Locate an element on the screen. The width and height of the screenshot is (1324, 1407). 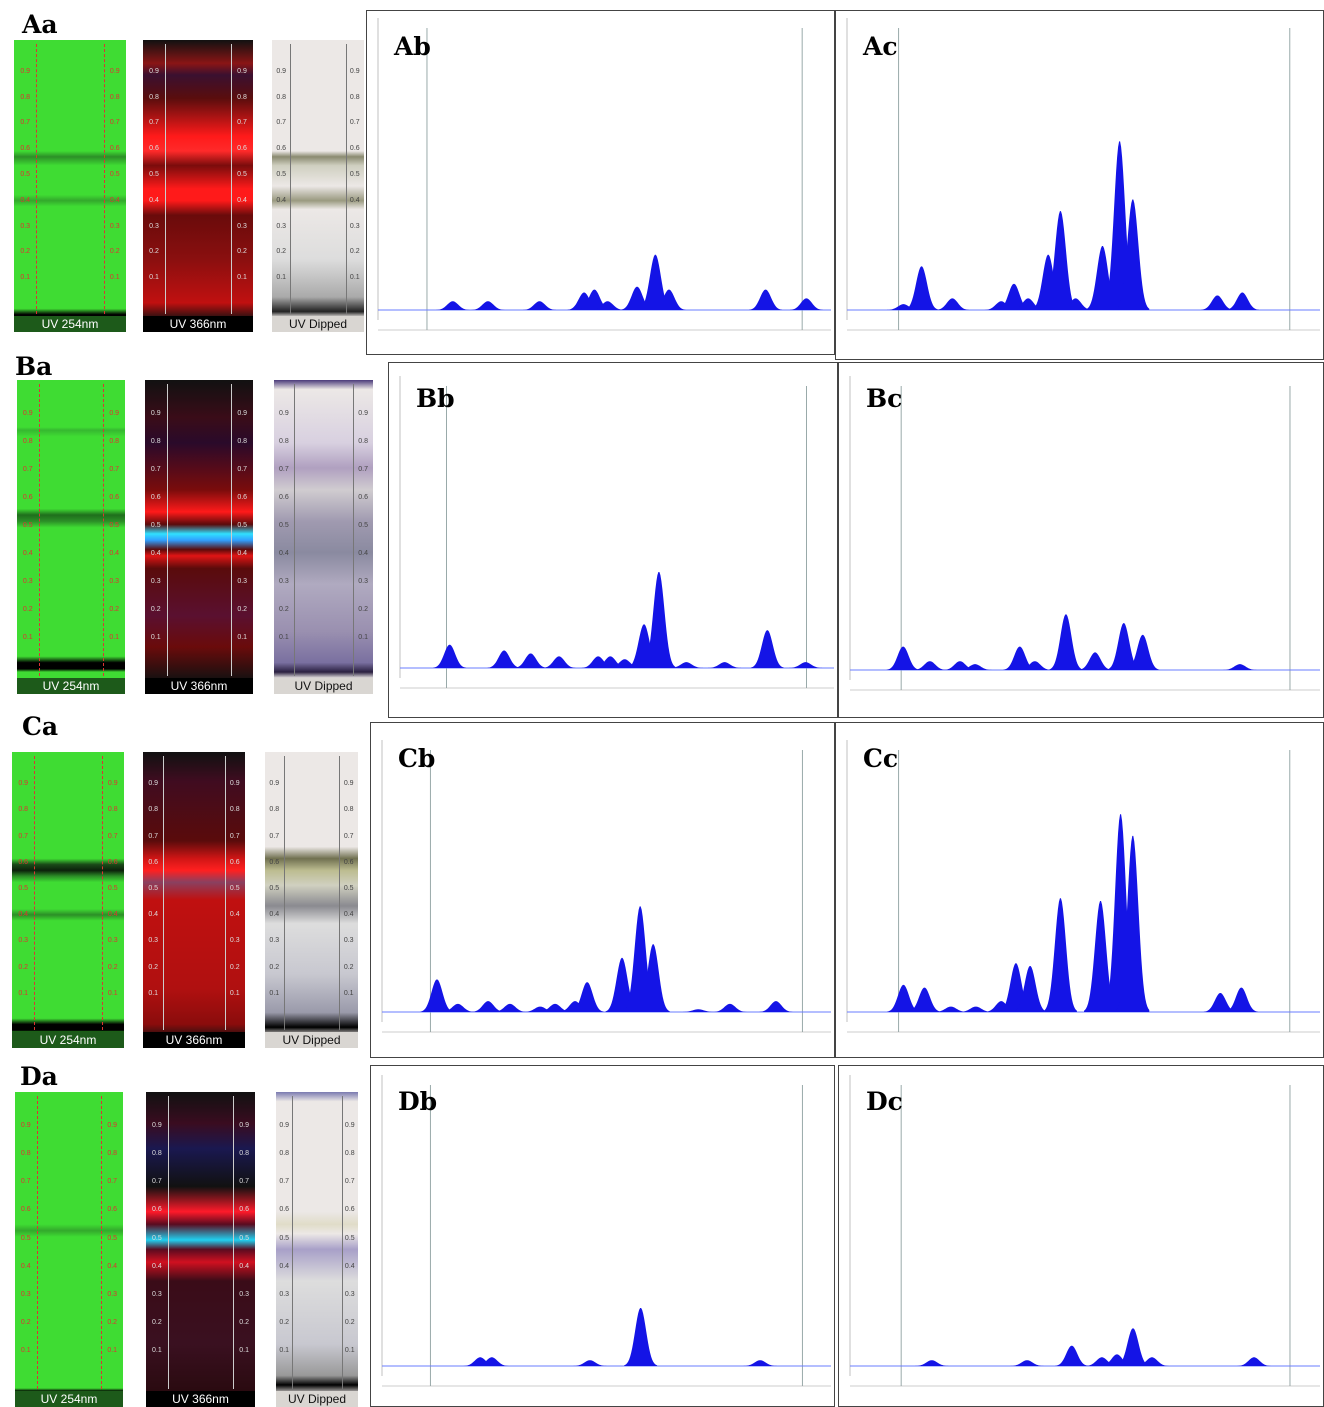
strip-caption: UV Dipped is located at coordinates (317, 1399).